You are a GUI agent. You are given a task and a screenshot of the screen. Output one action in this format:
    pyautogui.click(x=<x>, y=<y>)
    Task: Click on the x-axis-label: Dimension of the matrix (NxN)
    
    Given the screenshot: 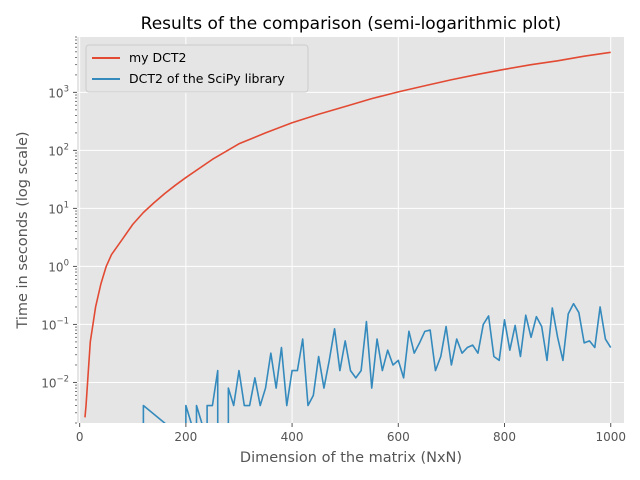 What is the action you would take?
    pyautogui.click(x=351, y=458)
    